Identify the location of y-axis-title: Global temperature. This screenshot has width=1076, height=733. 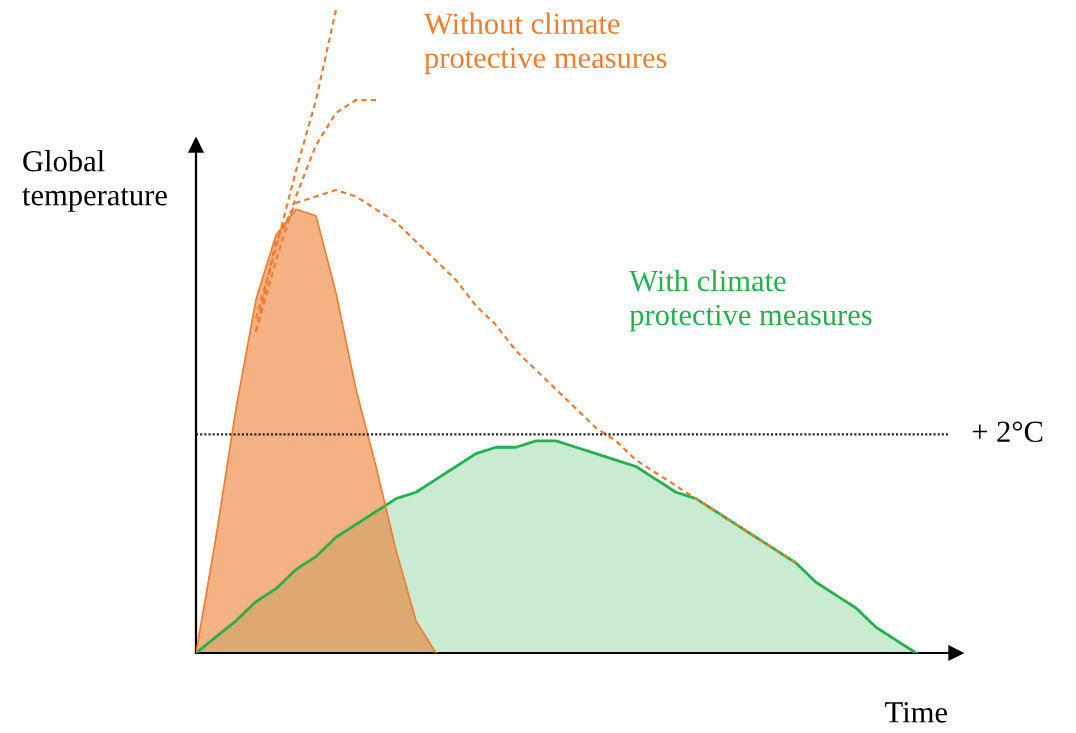
(94, 181).